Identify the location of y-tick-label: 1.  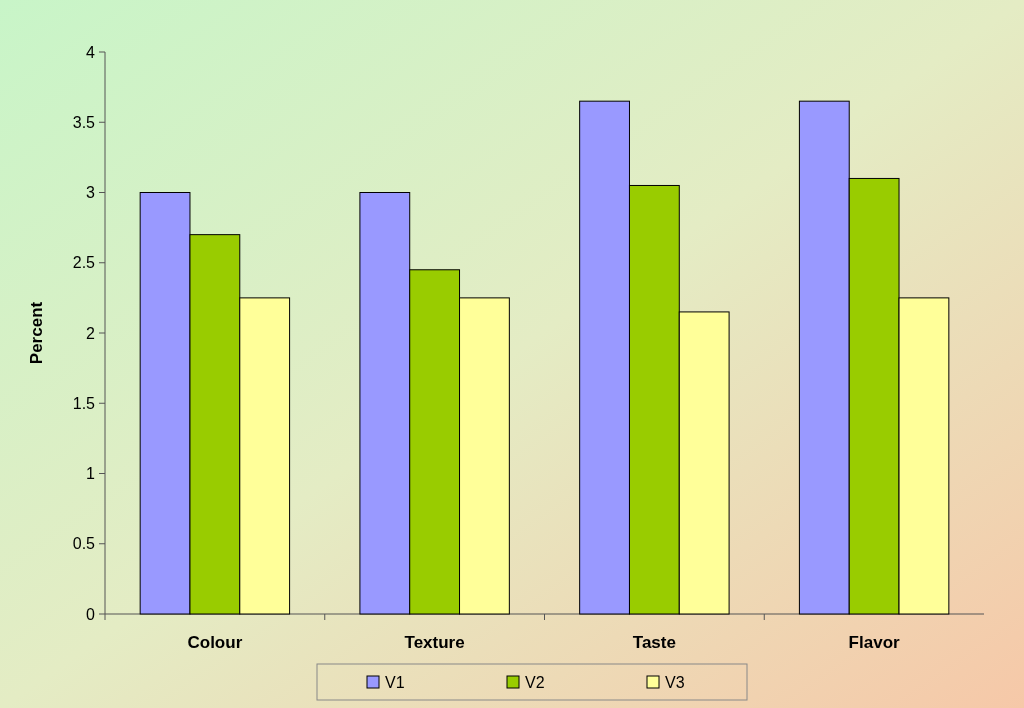
(91, 474).